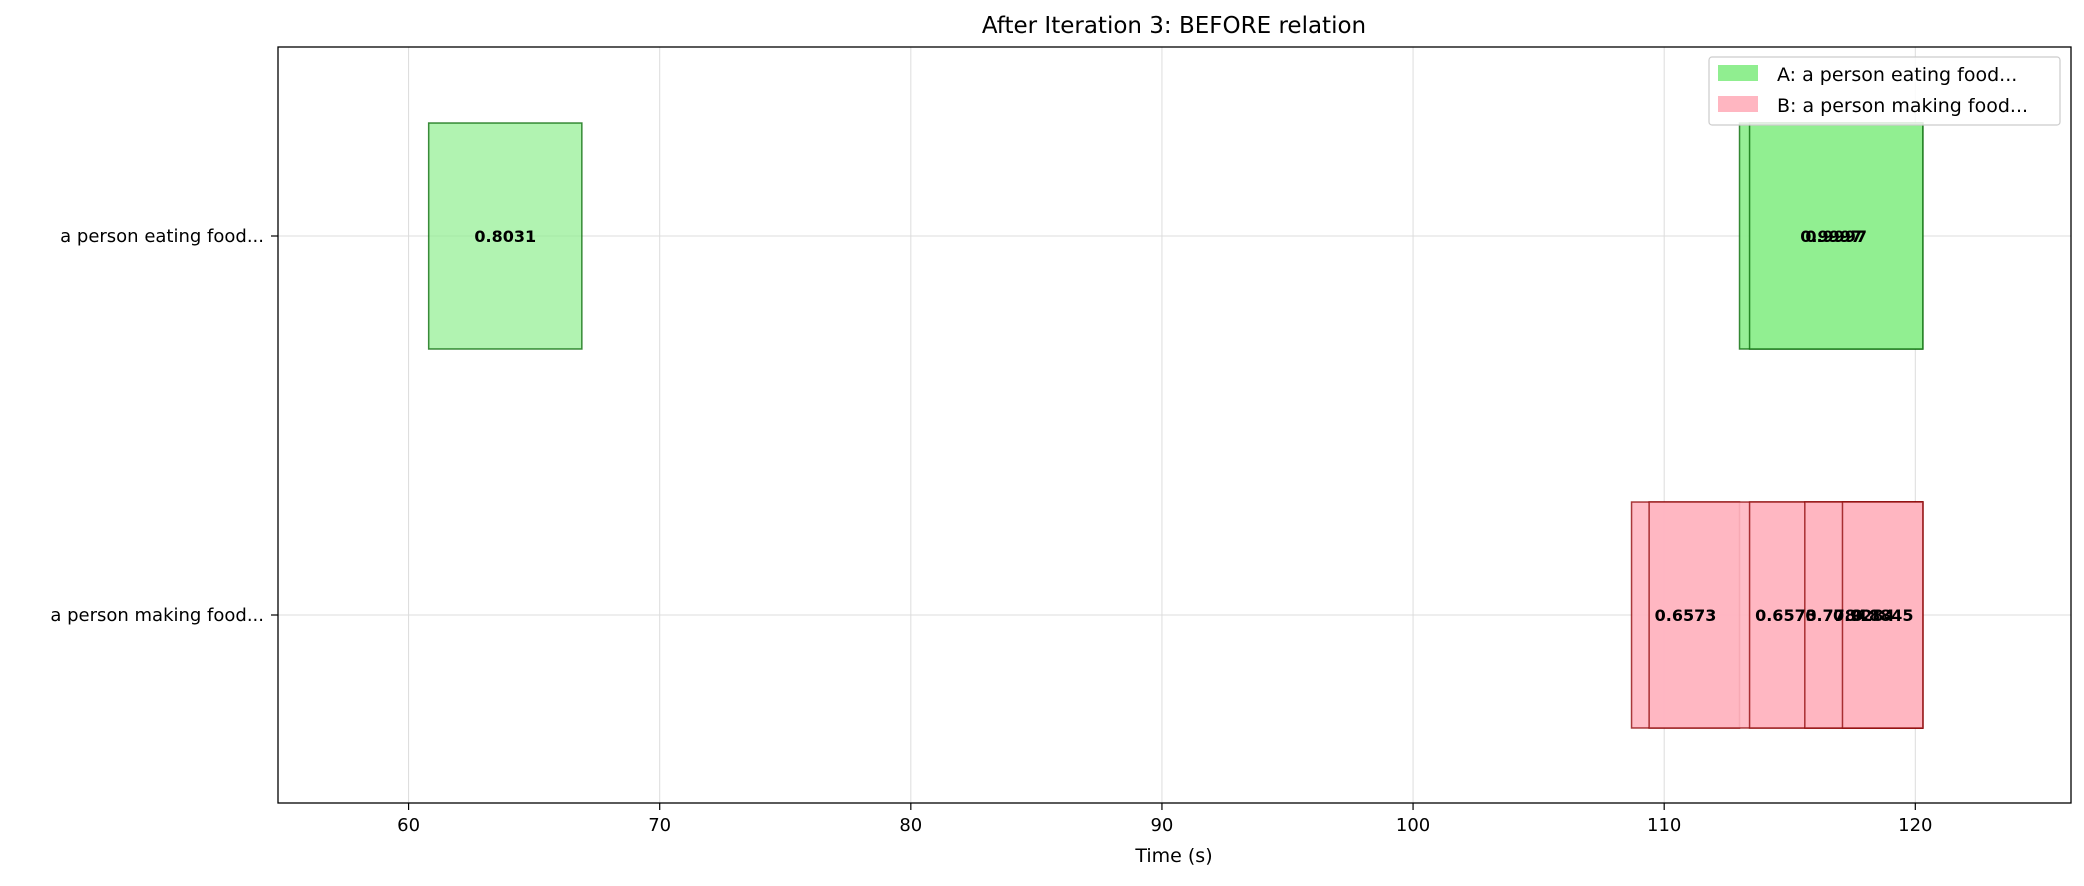 This screenshot has width=2084, height=886. Describe the element at coordinates (1174, 26) in the screenshot. I see `chart-title: After Iteration 3: BEFORE relation` at that location.